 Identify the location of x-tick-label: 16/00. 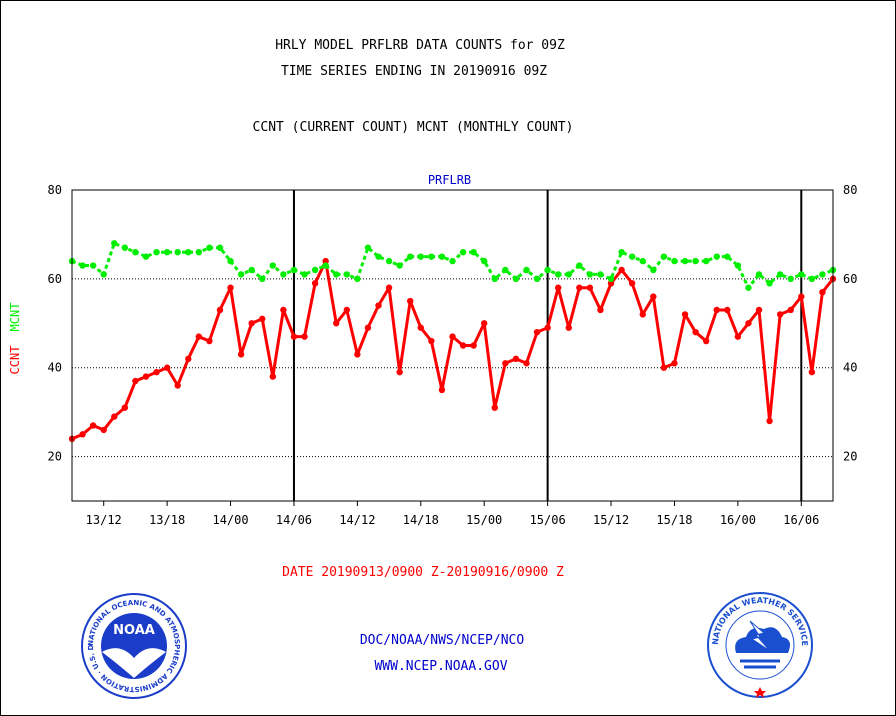
(738, 520).